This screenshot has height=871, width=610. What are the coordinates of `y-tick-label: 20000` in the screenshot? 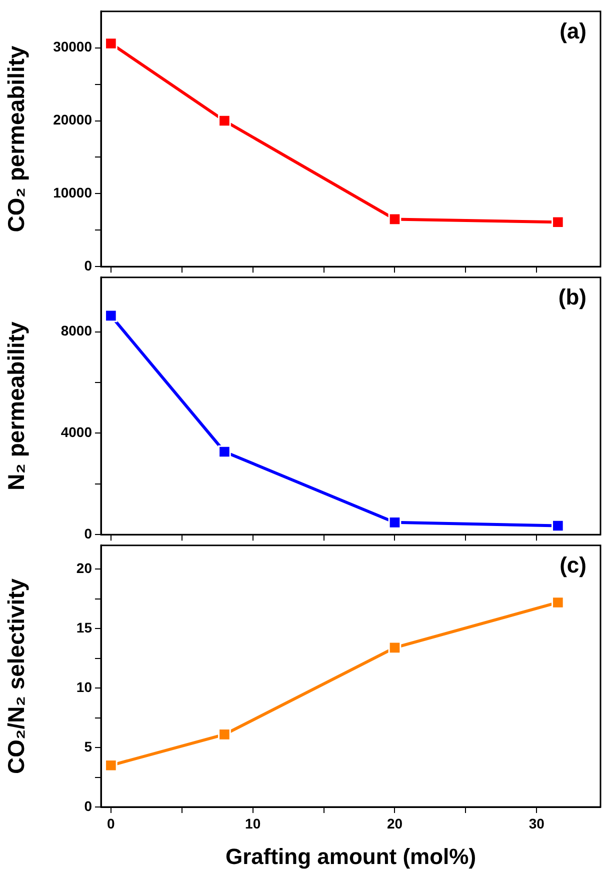 It's located at (72, 120).